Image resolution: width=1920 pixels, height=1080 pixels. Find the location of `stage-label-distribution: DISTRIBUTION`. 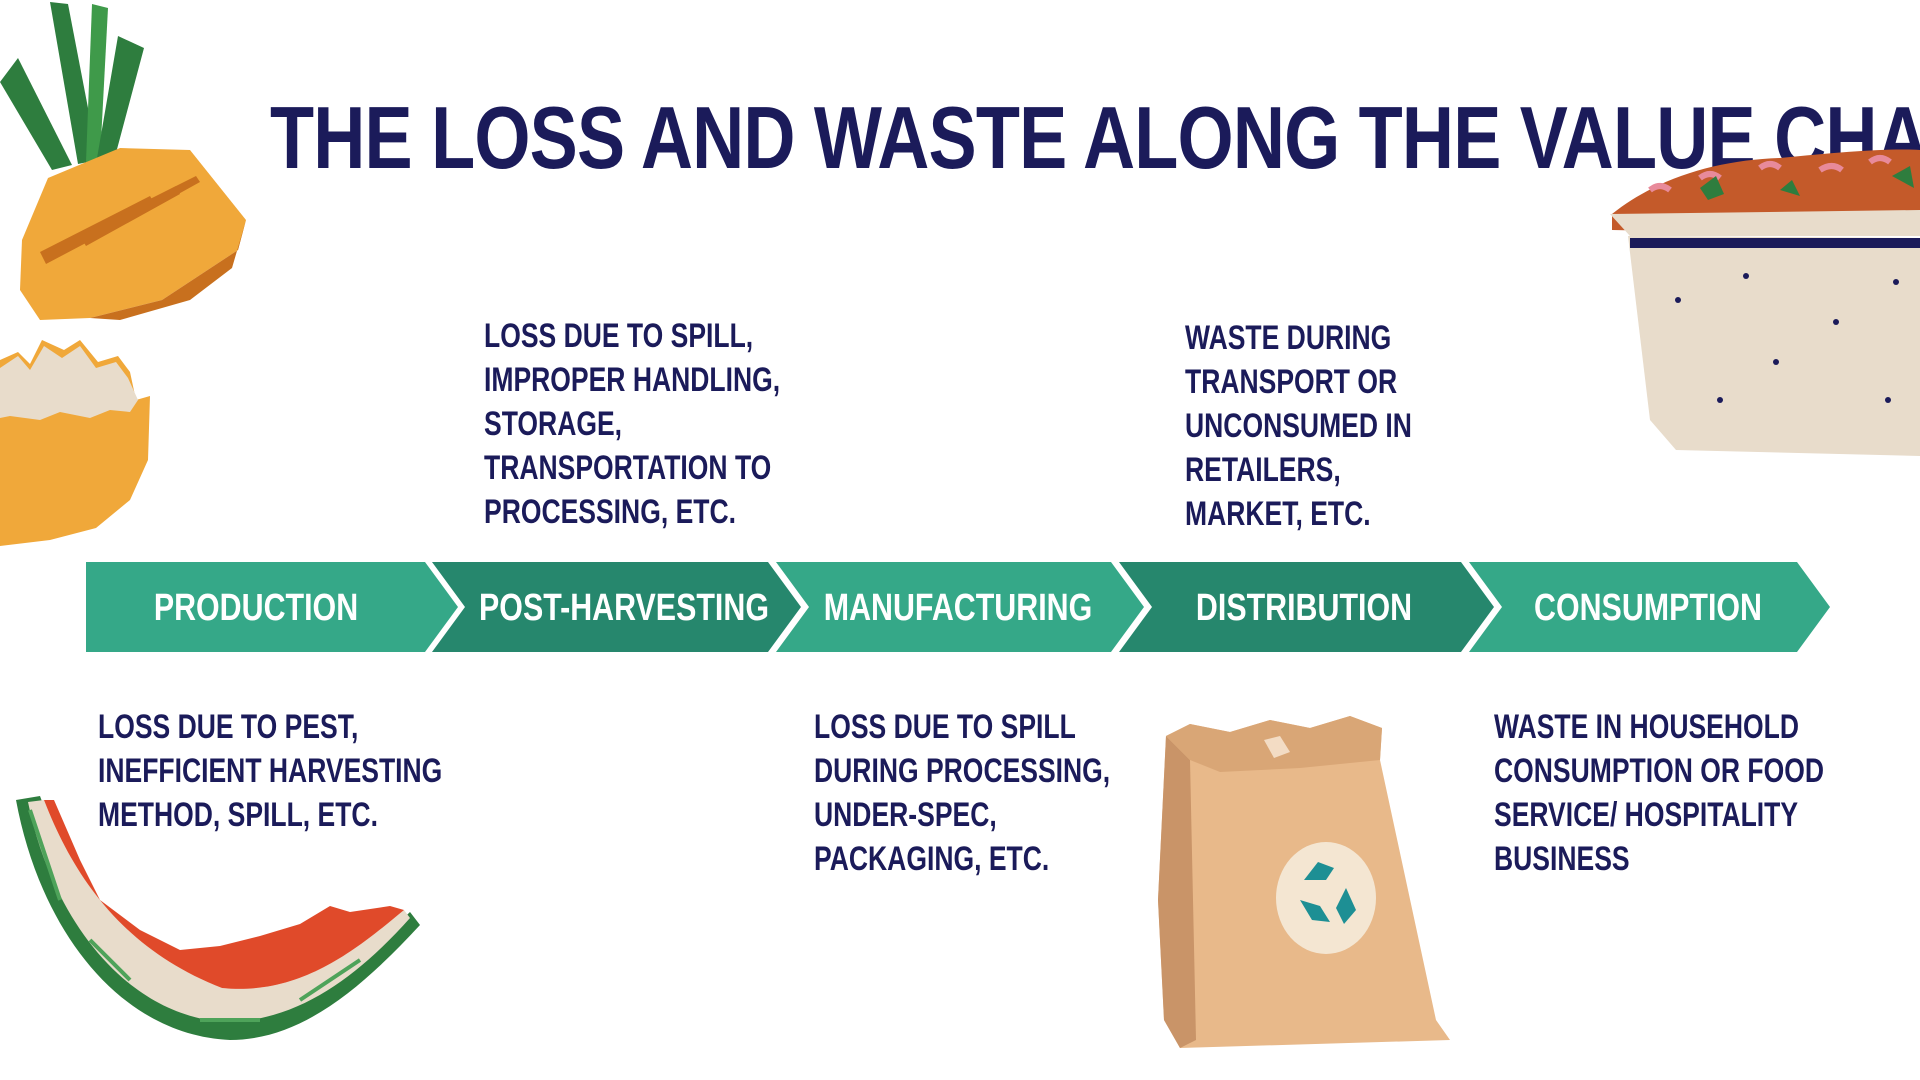

stage-label-distribution: DISTRIBUTION is located at coordinates (1304, 608).